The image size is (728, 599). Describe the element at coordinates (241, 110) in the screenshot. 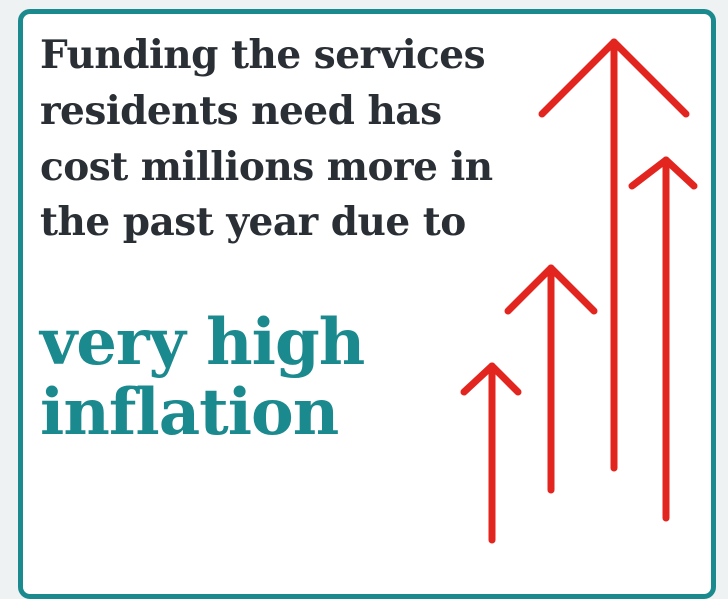

I see `headline-line-2: residents need has` at that location.